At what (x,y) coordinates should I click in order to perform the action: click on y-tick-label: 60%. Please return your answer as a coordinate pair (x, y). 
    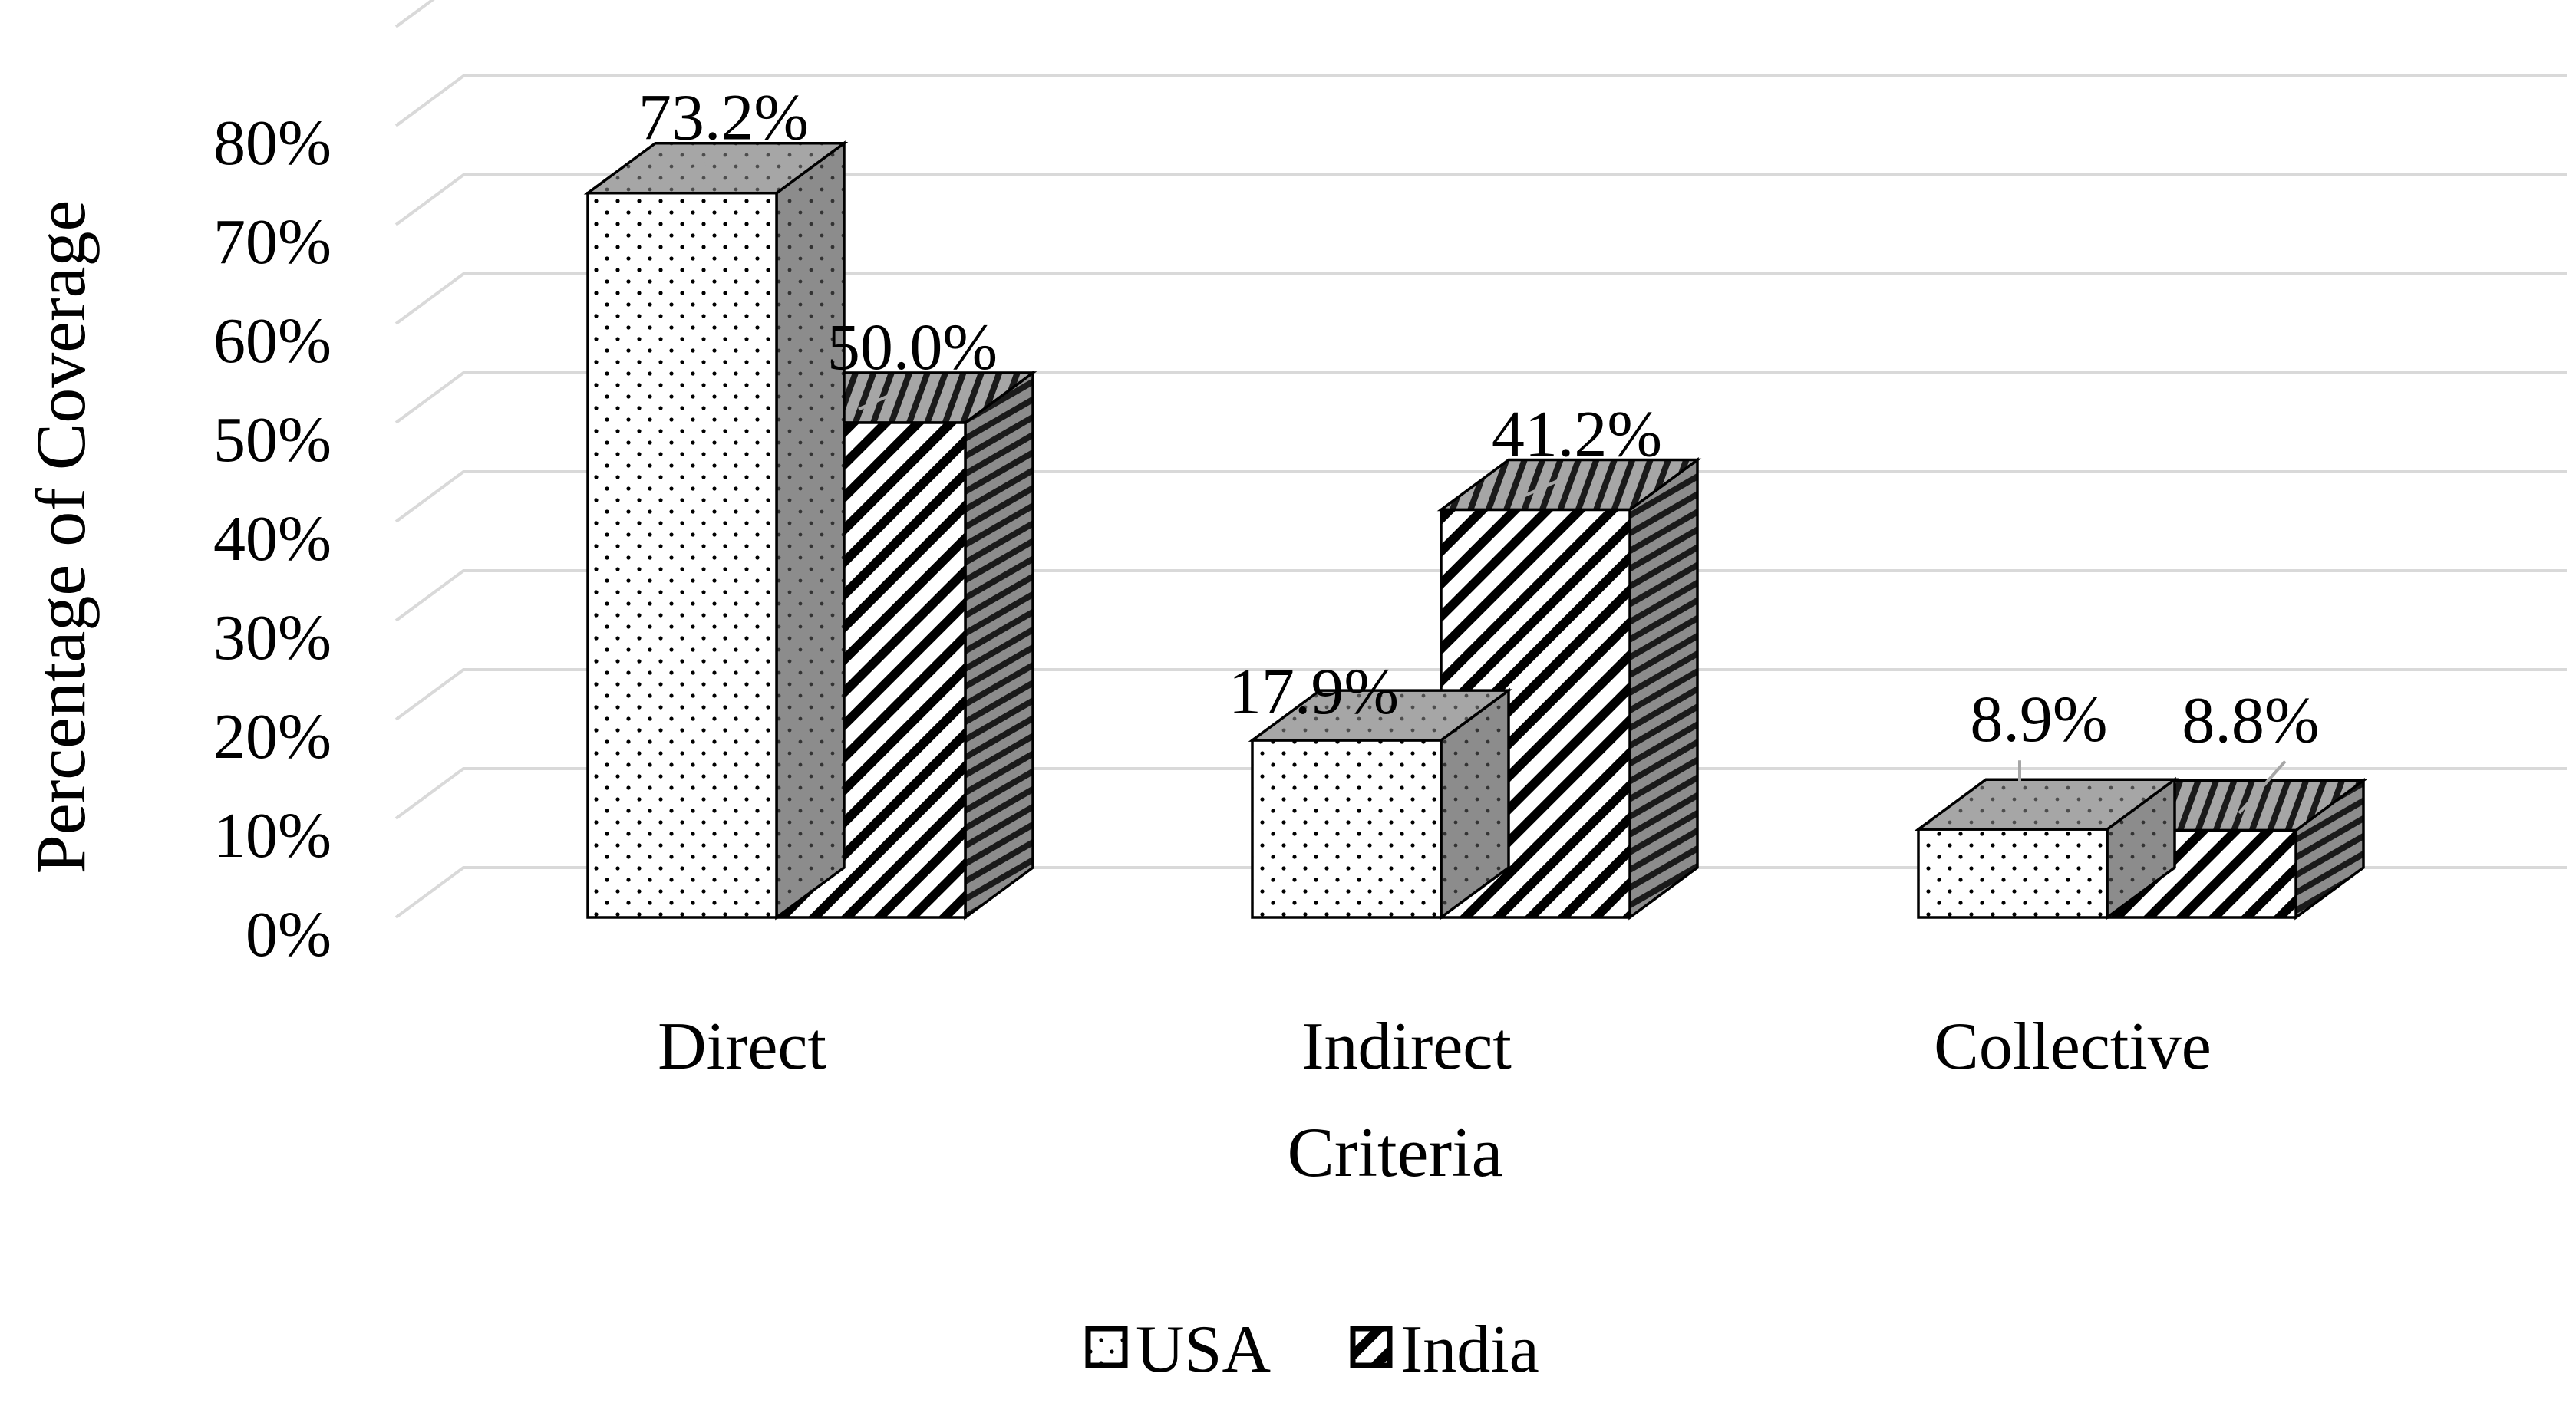
    Looking at the image, I should click on (272, 341).